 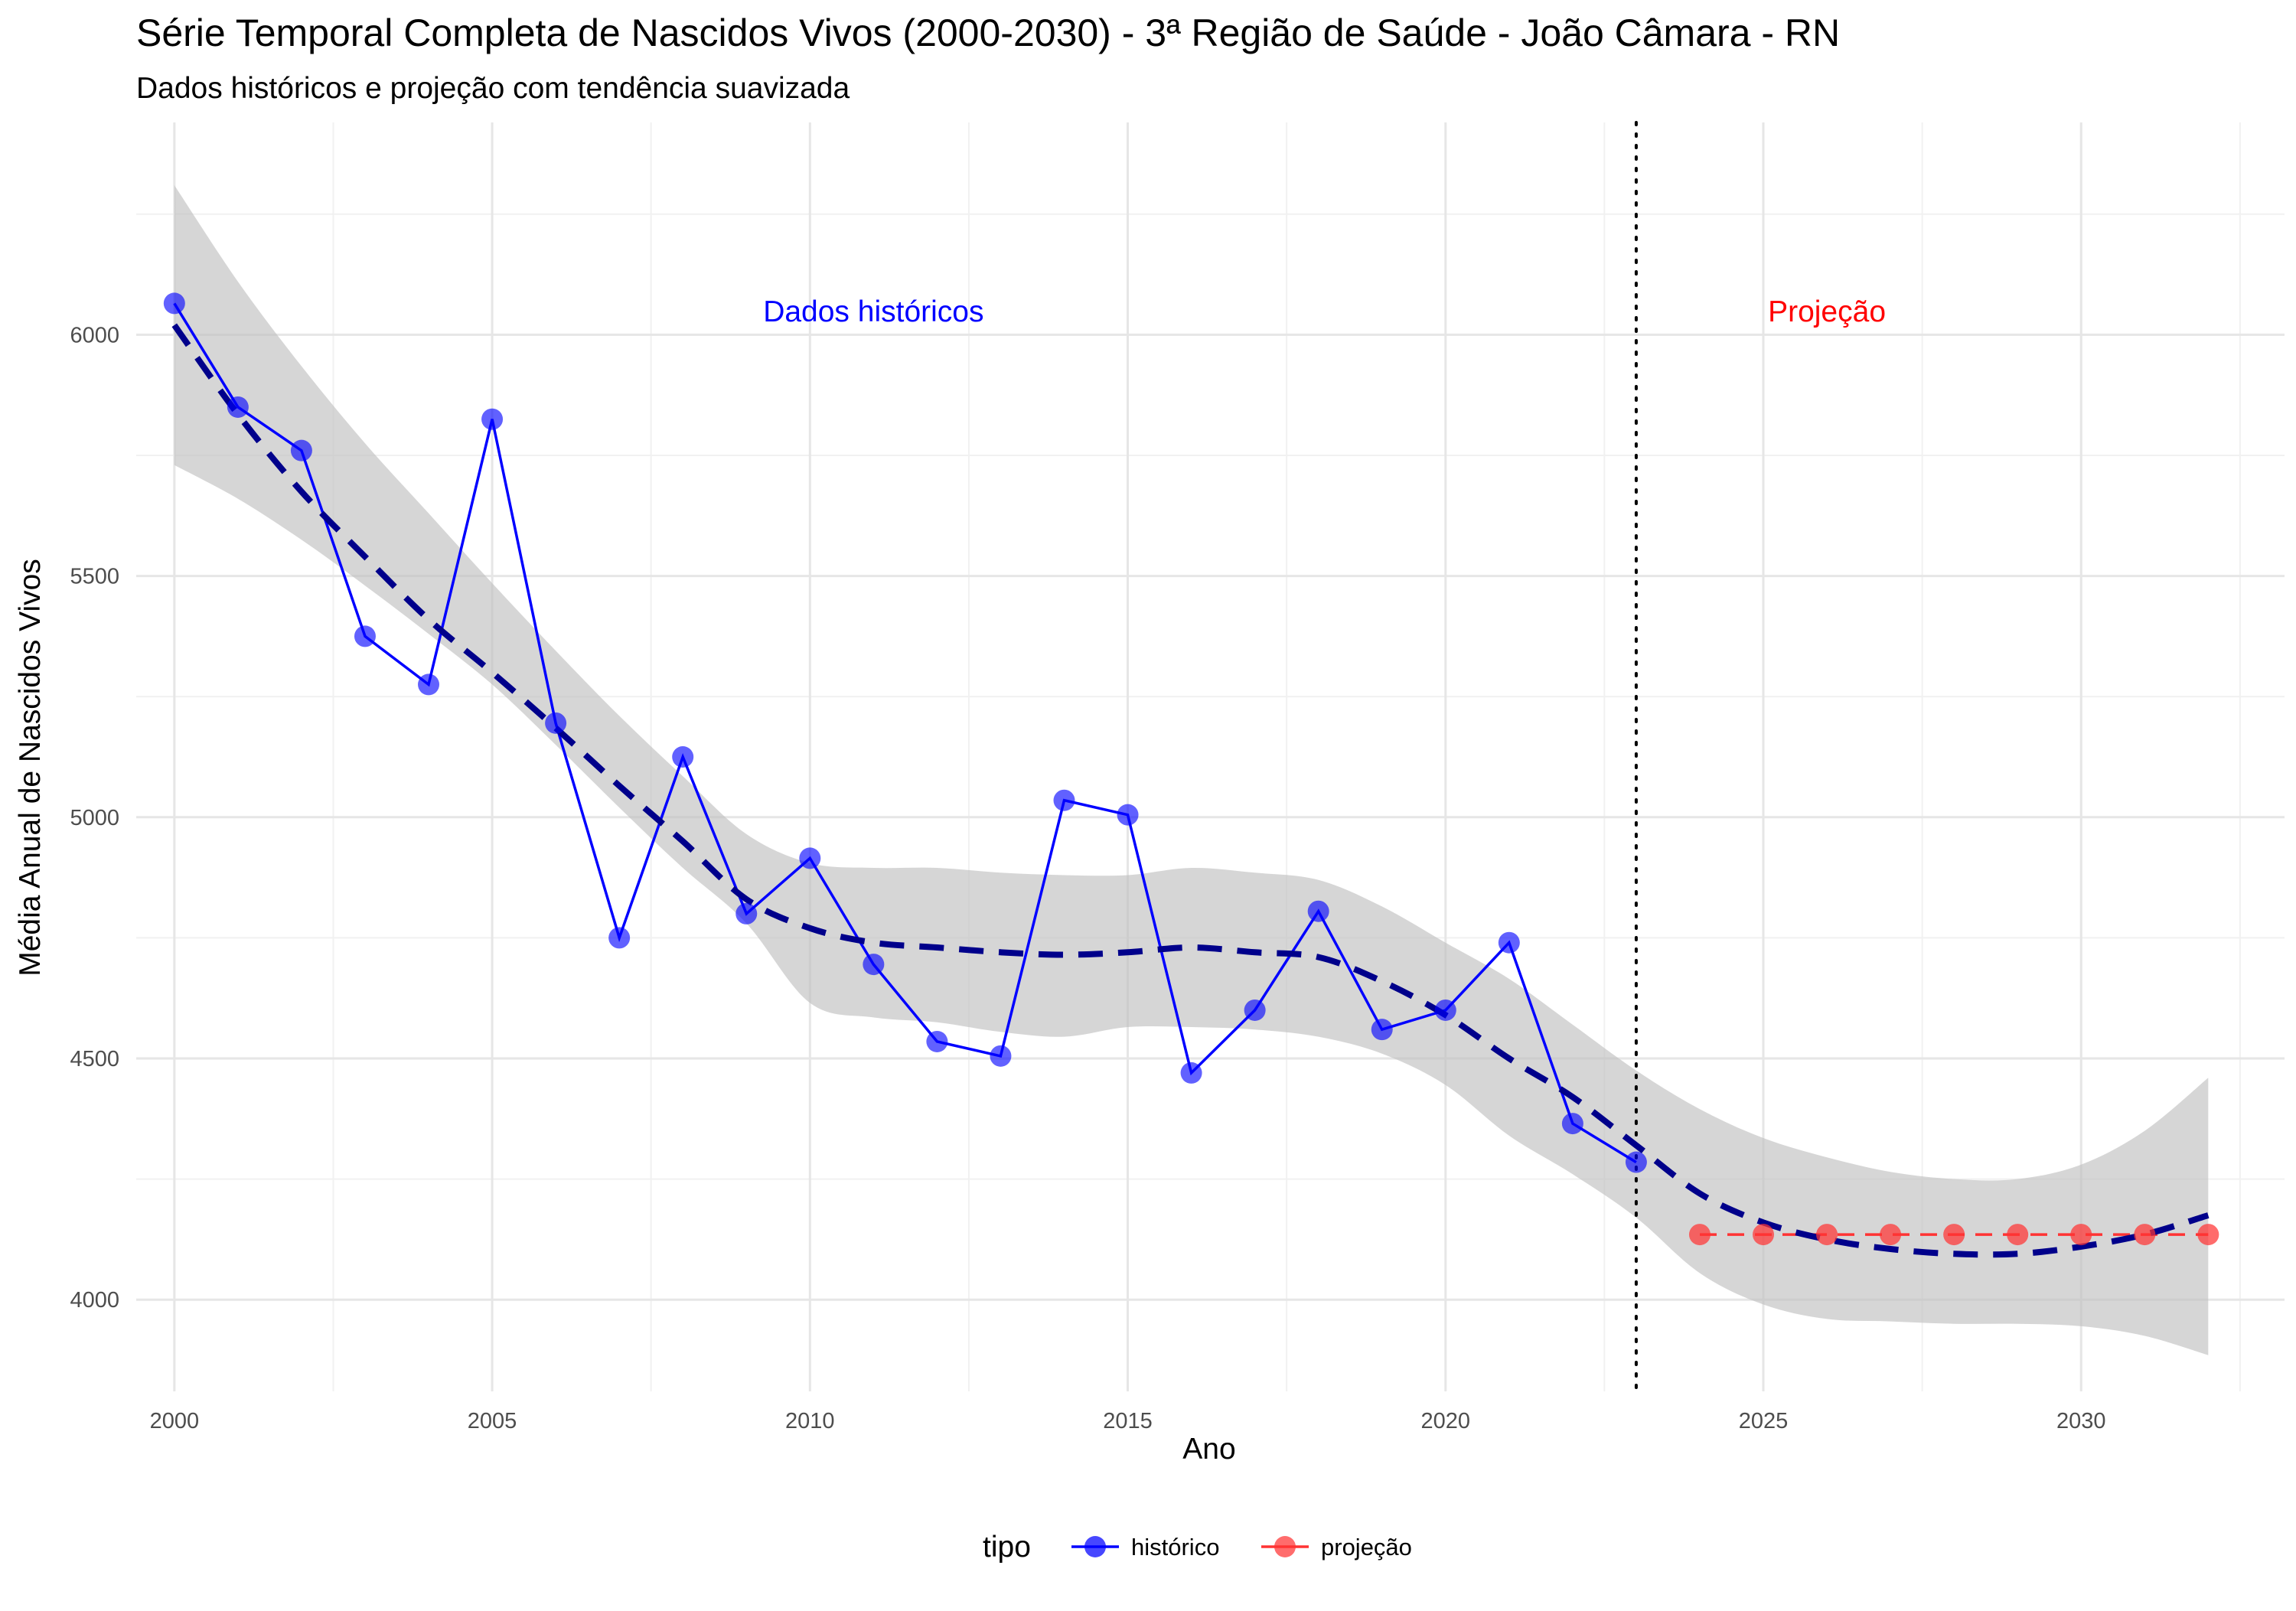 What do you see at coordinates (94, 818) in the screenshot?
I see `y-tick-label: 5000` at bounding box center [94, 818].